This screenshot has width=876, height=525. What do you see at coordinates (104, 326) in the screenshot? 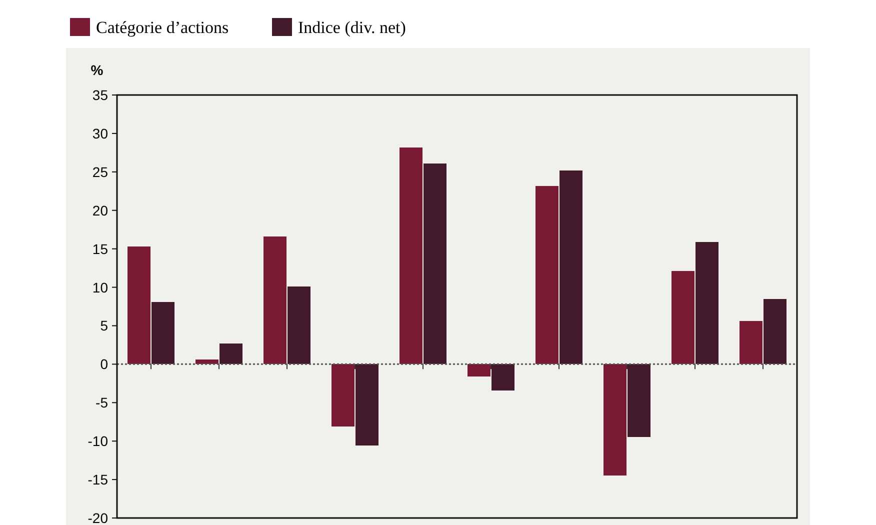
I see `y-tick-label: 5` at bounding box center [104, 326].